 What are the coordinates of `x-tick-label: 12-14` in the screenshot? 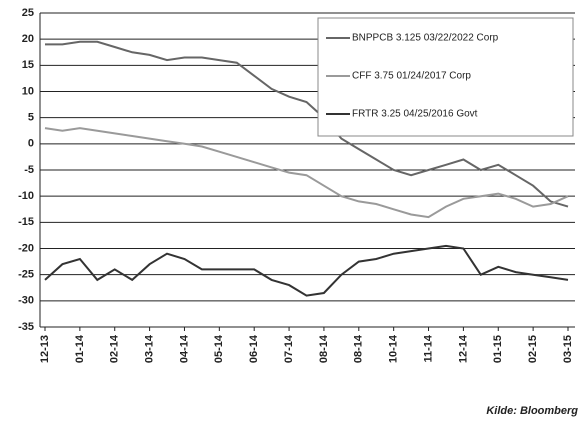 It's located at (463, 348).